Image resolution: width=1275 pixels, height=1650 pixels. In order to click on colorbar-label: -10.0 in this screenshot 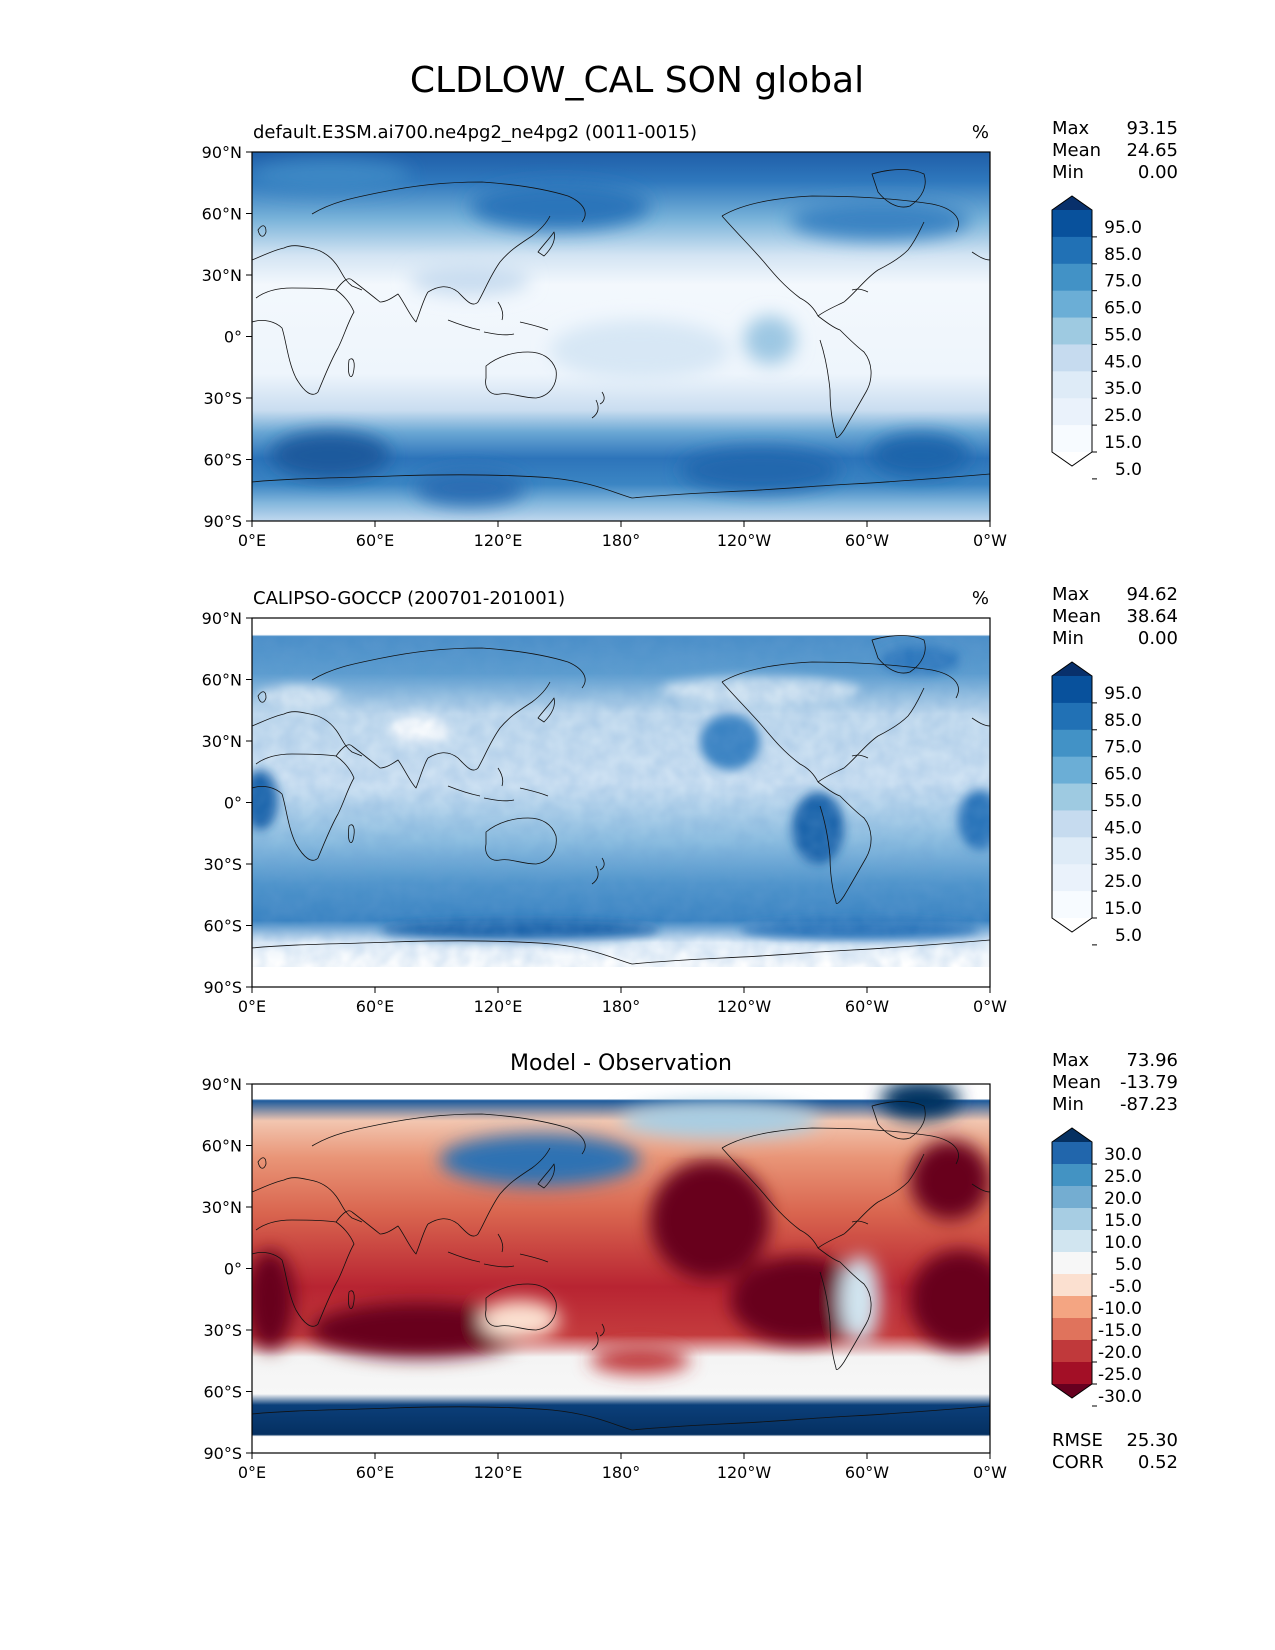, I will do `click(1120, 1309)`.